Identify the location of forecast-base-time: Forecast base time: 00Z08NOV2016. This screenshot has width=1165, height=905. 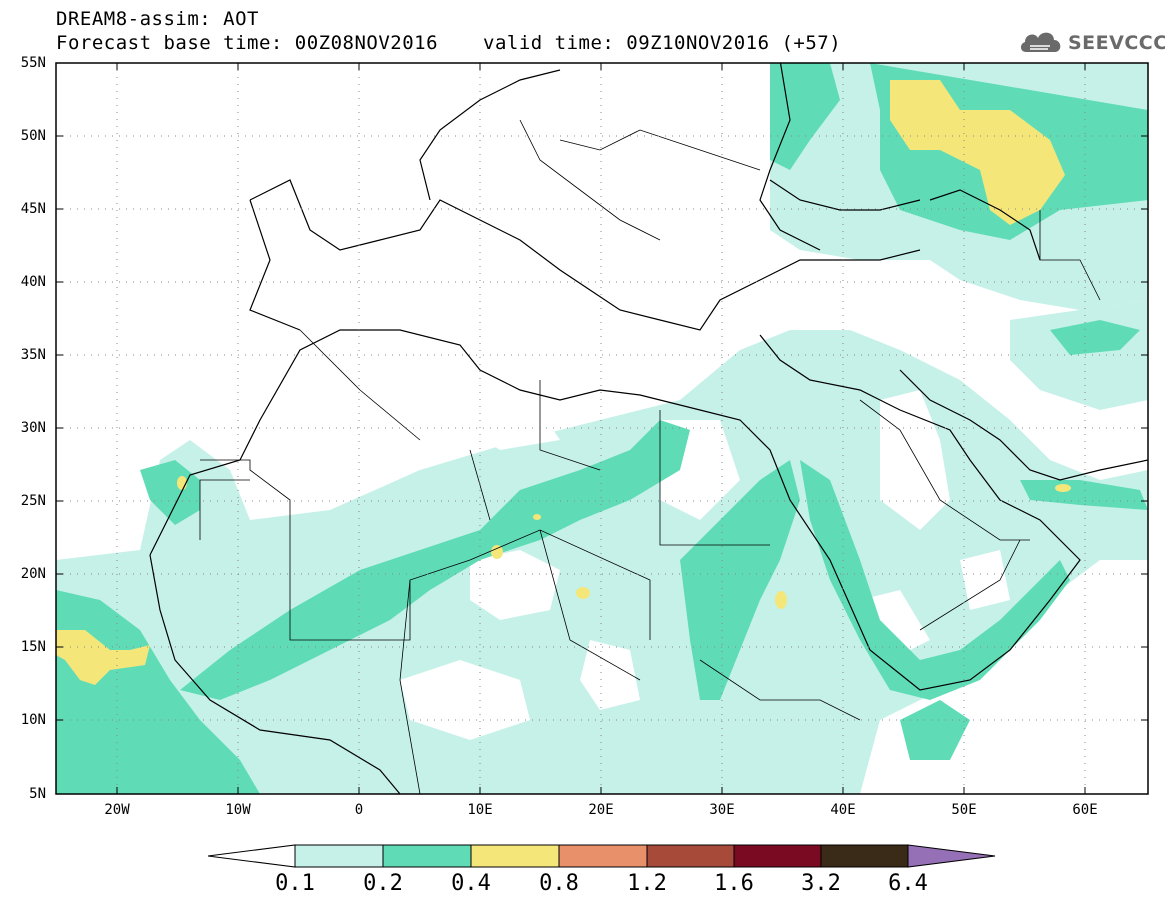
(247, 43).